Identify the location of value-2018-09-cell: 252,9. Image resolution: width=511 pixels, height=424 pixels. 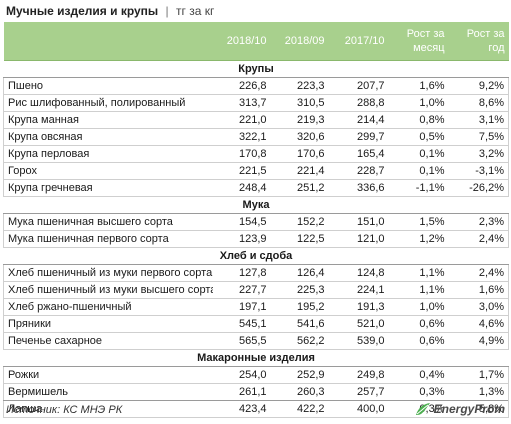
(299, 375).